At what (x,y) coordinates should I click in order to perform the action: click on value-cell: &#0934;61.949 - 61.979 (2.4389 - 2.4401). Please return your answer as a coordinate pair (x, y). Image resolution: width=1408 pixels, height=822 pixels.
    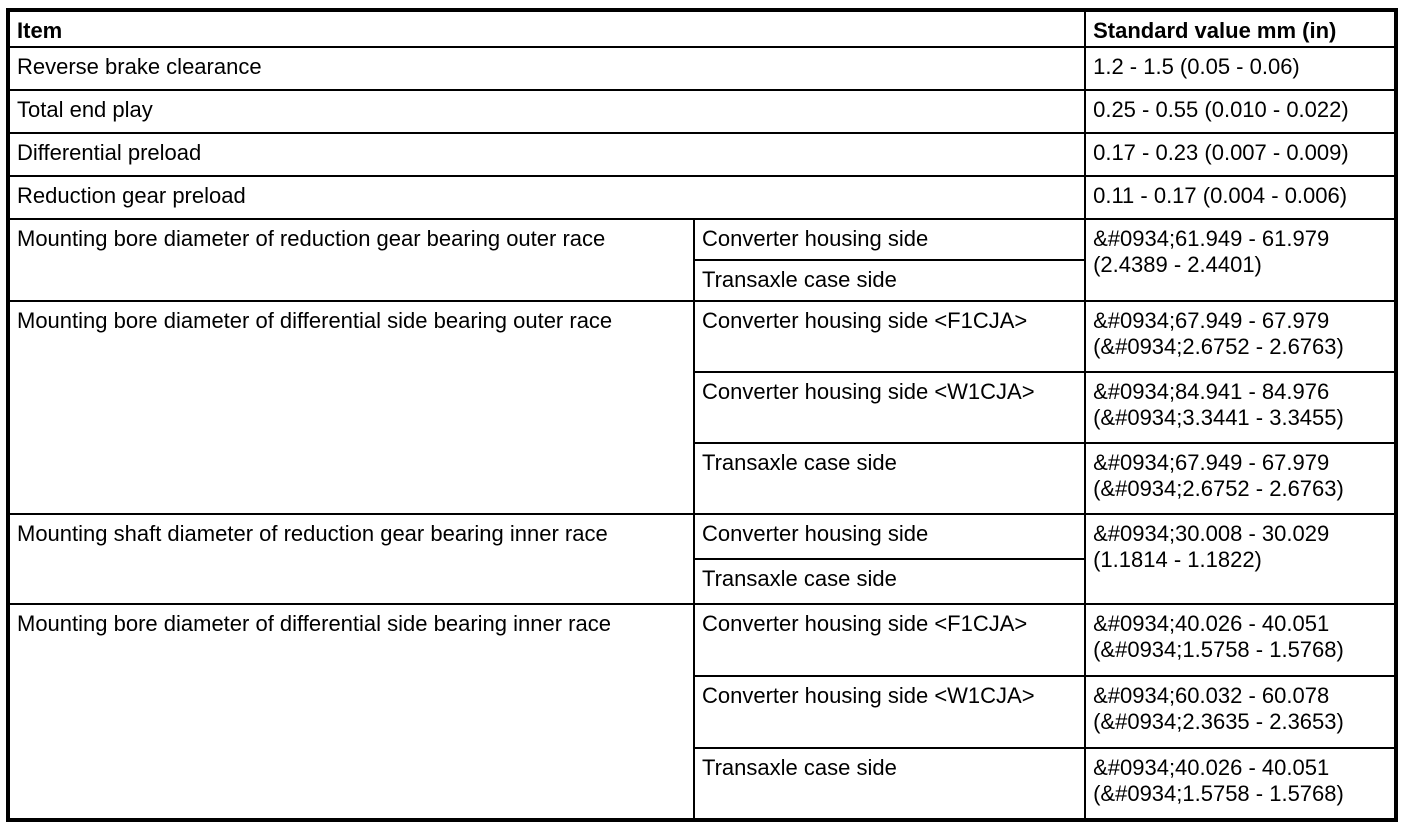
    Looking at the image, I should click on (1240, 260).